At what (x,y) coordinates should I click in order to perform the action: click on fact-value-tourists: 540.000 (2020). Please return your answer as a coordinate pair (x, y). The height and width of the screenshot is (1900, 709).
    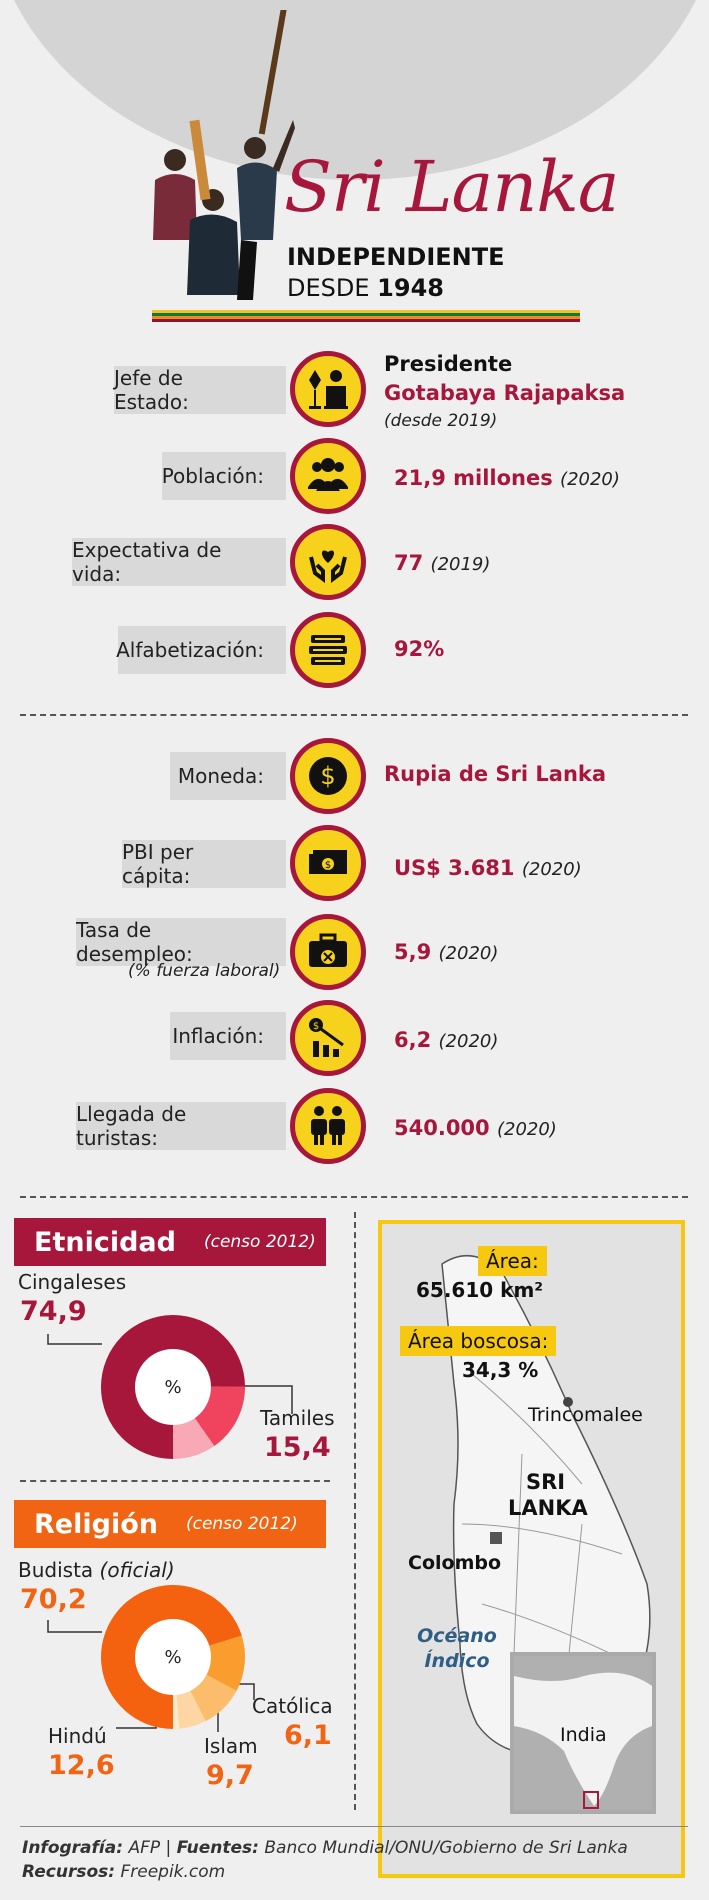
    Looking at the image, I should click on (475, 1128).